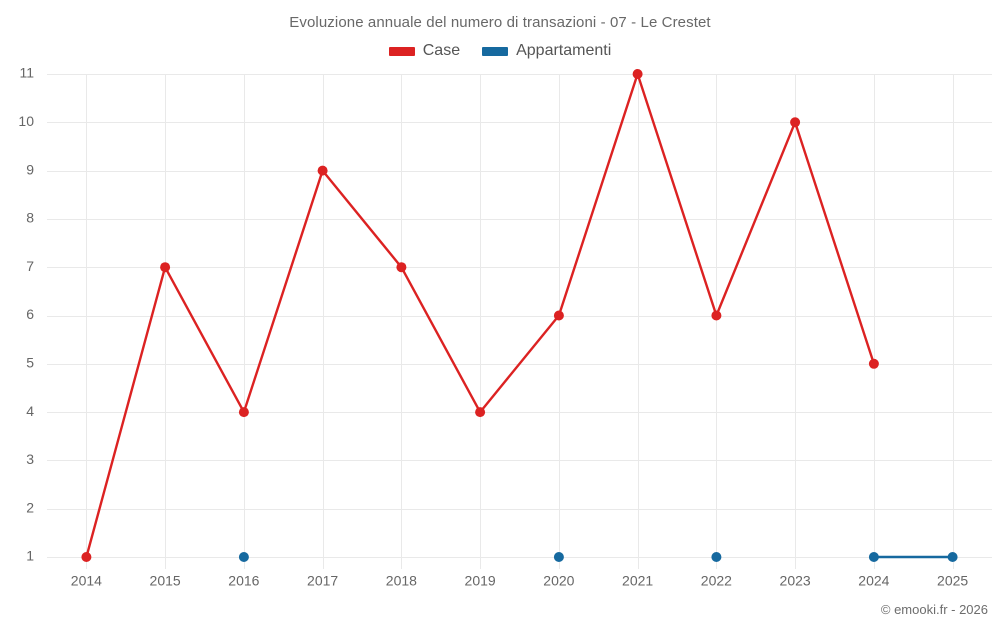  Describe the element at coordinates (243, 557) in the screenshot. I see `data-point-appartamenti-2016` at that location.